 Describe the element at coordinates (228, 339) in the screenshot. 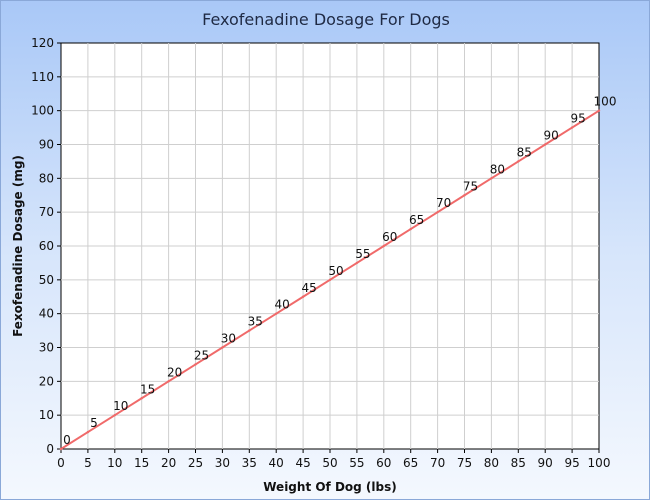

I see `data-label: 30` at that location.